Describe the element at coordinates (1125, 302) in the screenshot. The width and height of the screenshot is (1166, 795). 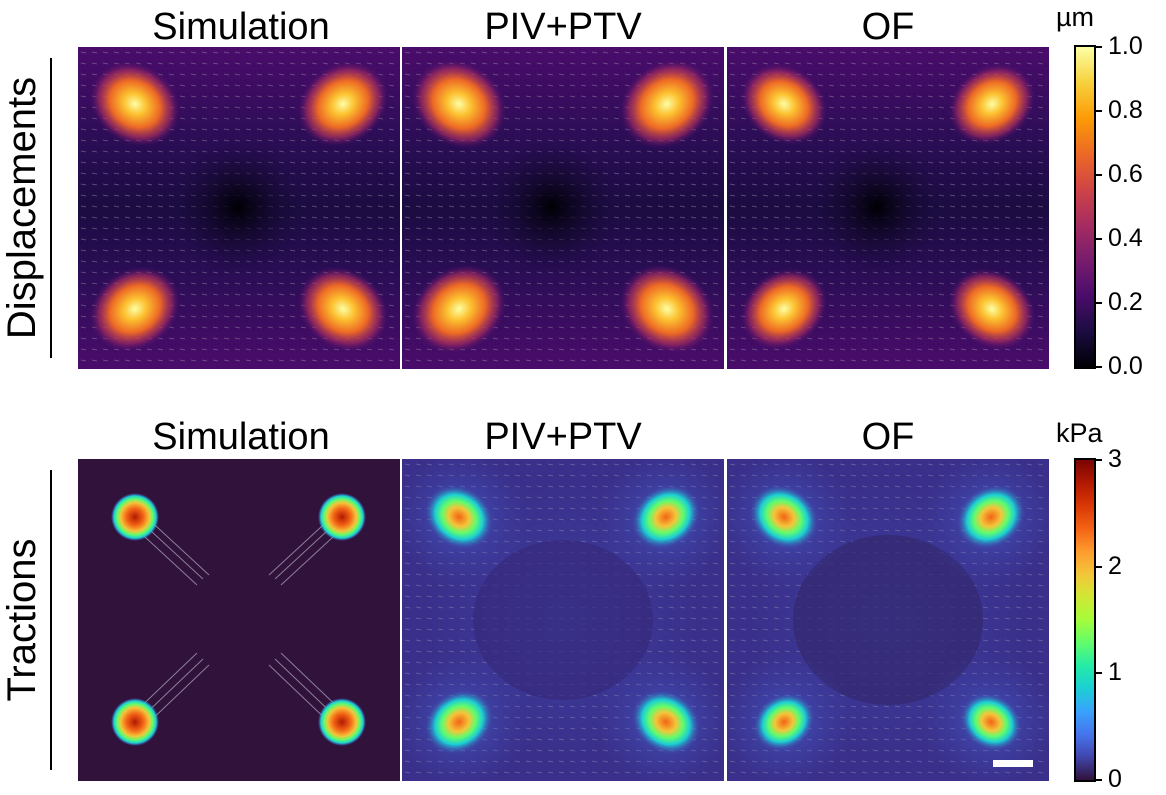
I see `colorbar-tick-label: 0.2` at that location.